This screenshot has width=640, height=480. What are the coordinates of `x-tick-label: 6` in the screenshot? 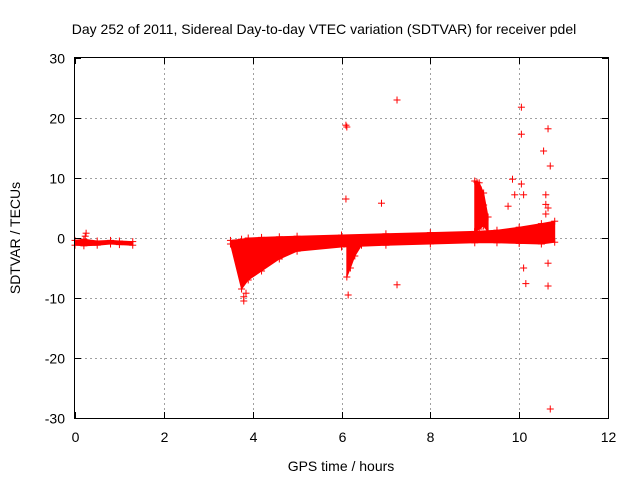 It's located at (343, 437).